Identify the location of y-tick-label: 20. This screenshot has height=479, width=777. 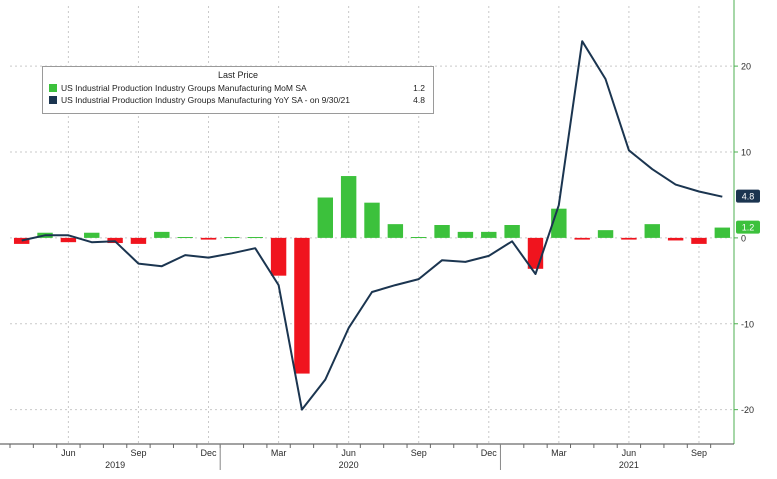
(746, 67).